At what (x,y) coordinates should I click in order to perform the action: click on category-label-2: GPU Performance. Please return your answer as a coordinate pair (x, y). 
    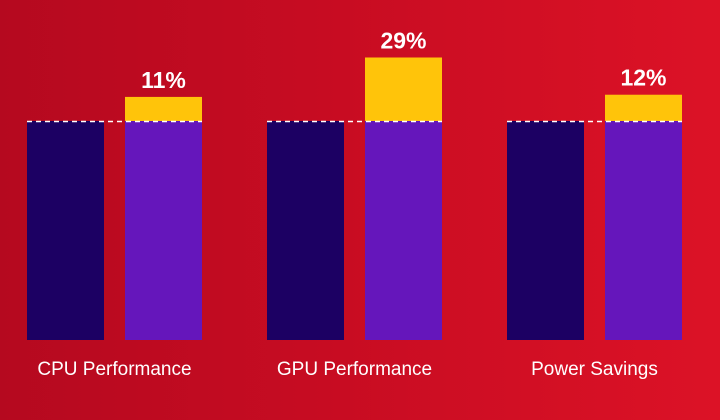
    Looking at the image, I should click on (354, 369).